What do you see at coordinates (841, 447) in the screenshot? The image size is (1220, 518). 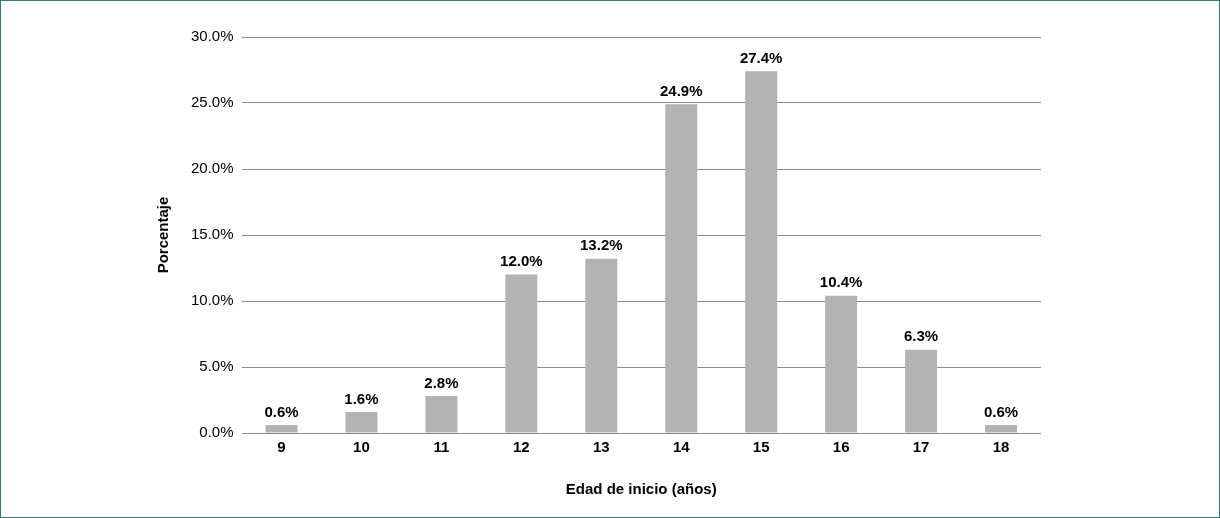 I see `x-tick-label: 16` at bounding box center [841, 447].